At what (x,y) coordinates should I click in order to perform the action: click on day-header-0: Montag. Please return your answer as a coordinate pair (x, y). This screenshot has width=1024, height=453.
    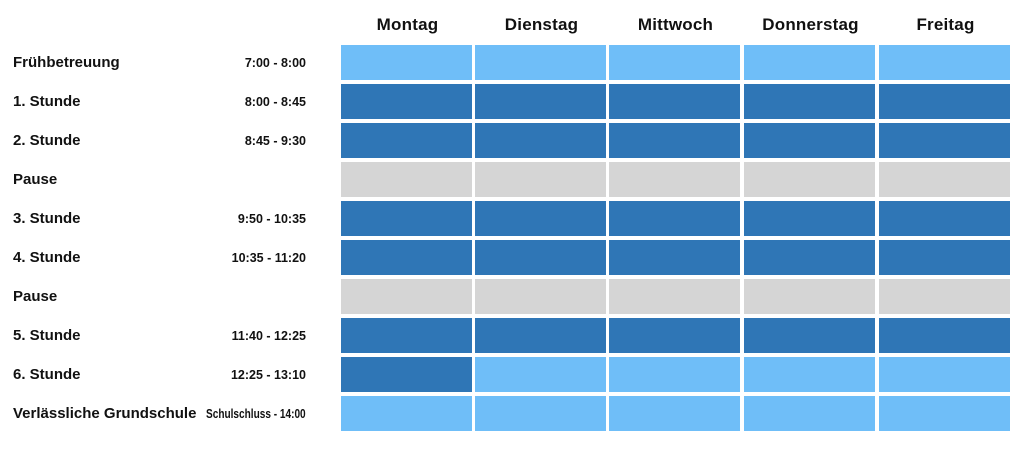
    Looking at the image, I should click on (407, 24).